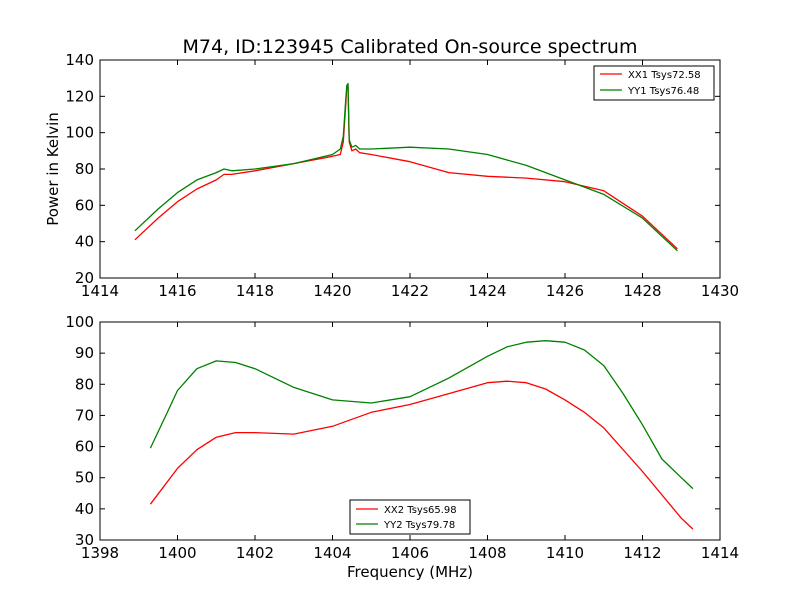 The image size is (800, 600). What do you see at coordinates (664, 75) in the screenshot?
I see `top-legend-label-xx1: XX1 Tsys72.58` at bounding box center [664, 75].